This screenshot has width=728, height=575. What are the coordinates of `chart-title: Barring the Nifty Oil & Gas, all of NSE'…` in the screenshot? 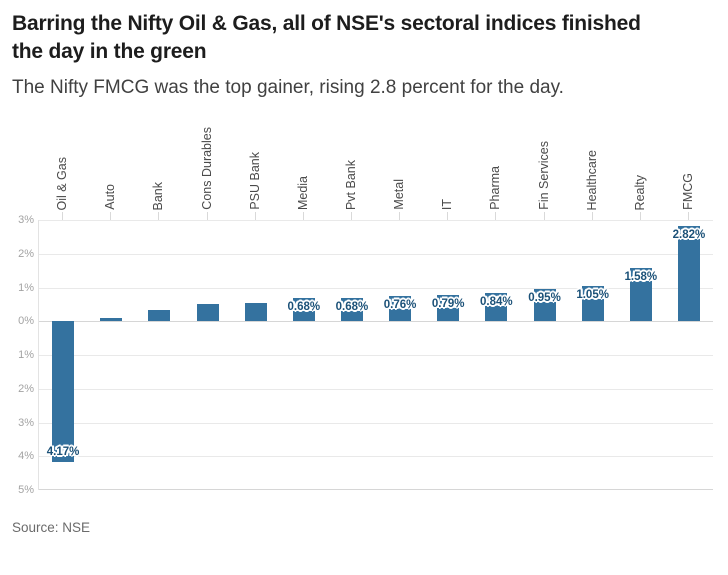 It's located at (326, 37).